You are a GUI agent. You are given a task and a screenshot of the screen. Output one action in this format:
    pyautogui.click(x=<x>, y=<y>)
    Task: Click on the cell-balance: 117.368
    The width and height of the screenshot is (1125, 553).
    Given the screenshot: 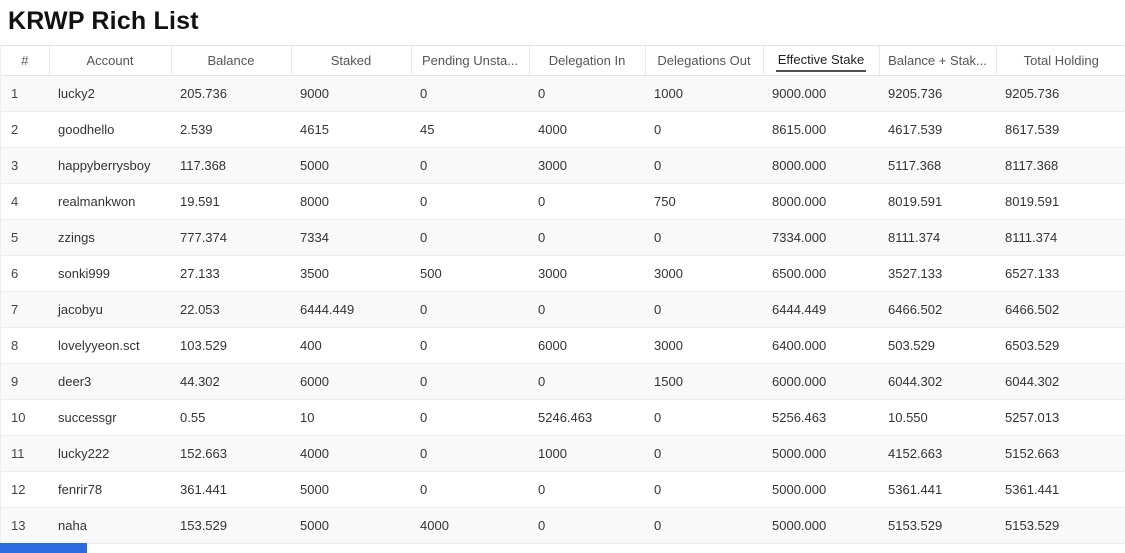 What is the action you would take?
    pyautogui.click(x=231, y=165)
    